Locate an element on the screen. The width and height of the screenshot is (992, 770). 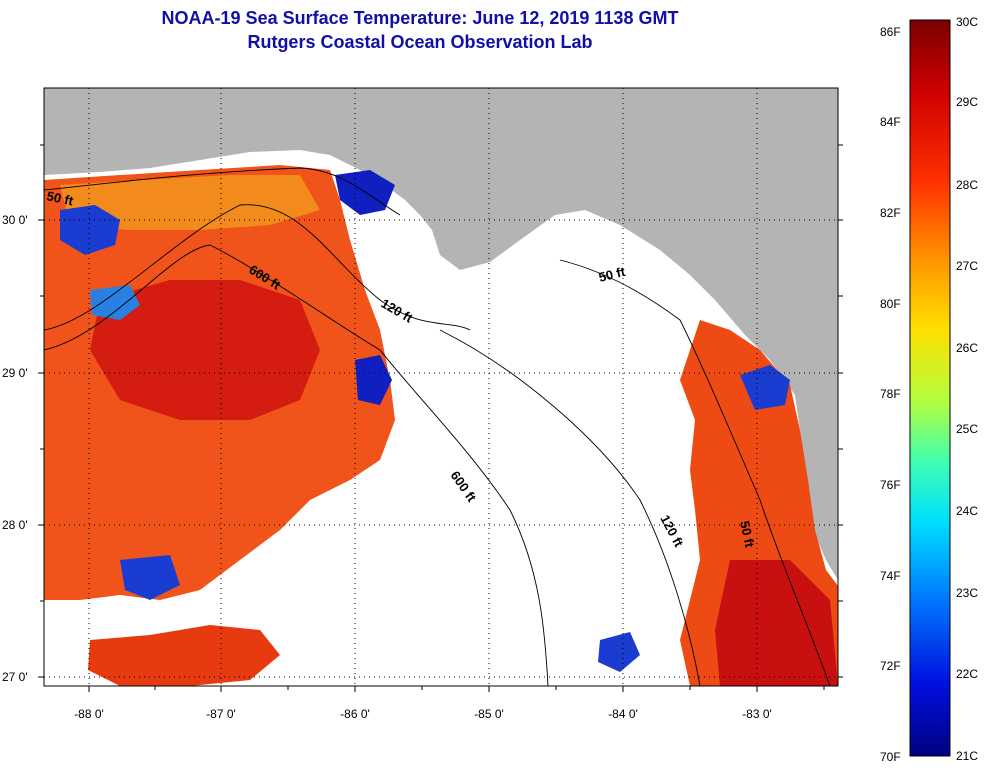
cool-patch-east is located at coordinates (765, 387).